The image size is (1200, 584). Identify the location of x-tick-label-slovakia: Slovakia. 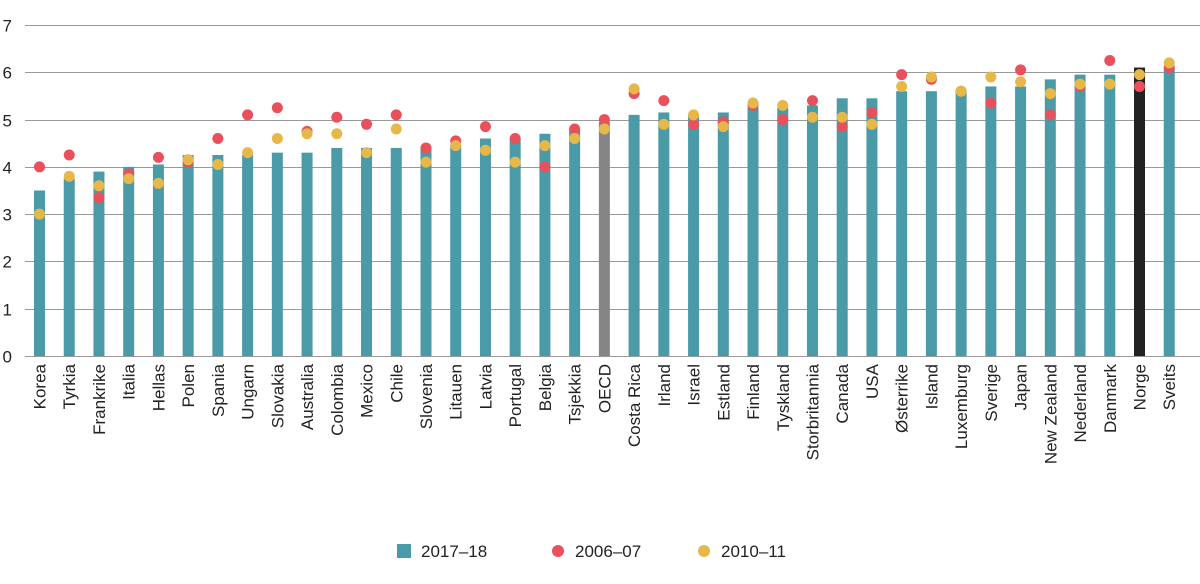
(277, 395).